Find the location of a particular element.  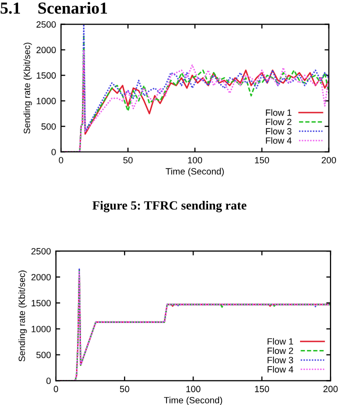

x-tick-label: 0 is located at coordinates (61, 160).